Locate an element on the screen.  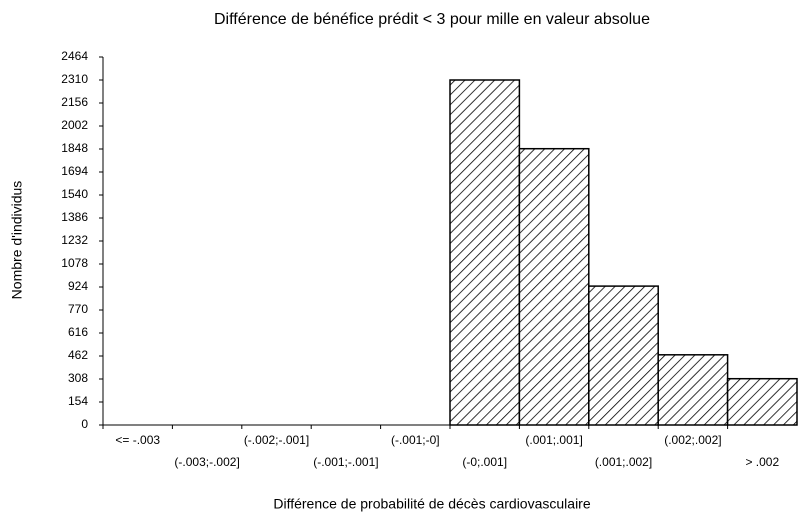
y-tick-label: 0 is located at coordinates (84, 424).